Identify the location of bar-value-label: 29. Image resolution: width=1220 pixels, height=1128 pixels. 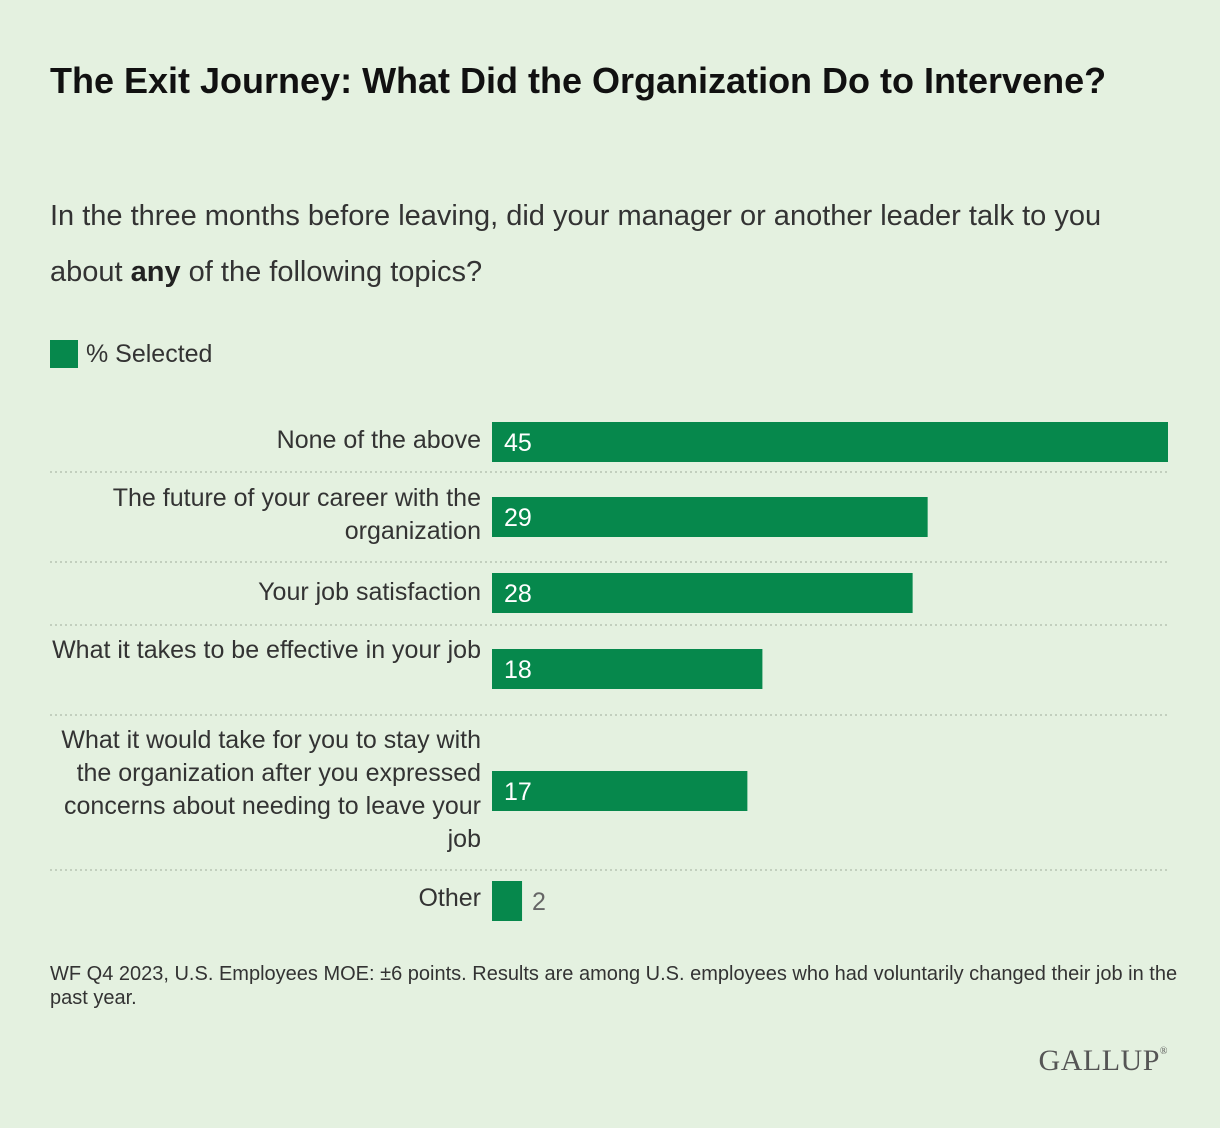
(518, 518).